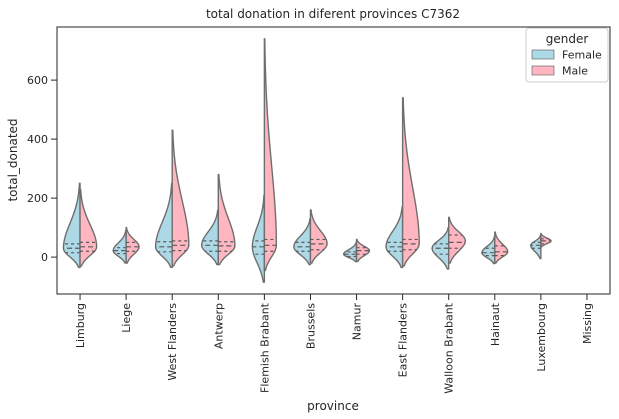  I want to click on violin-body-male-liege, so click(132, 245).